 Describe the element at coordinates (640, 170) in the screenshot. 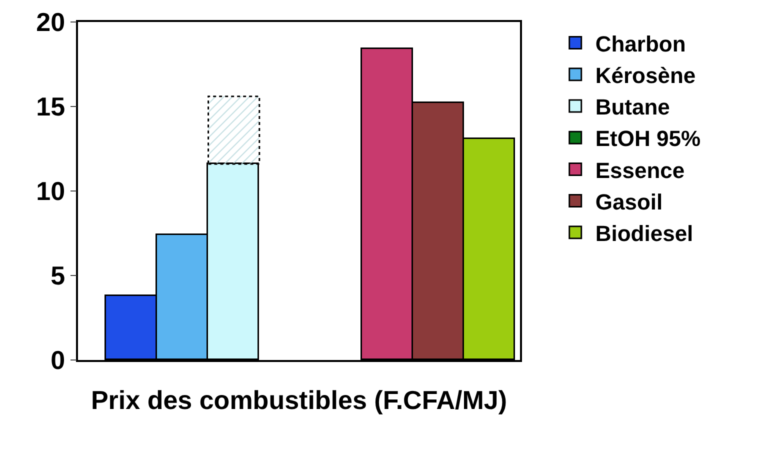

I see `legend-label: Essence` at that location.